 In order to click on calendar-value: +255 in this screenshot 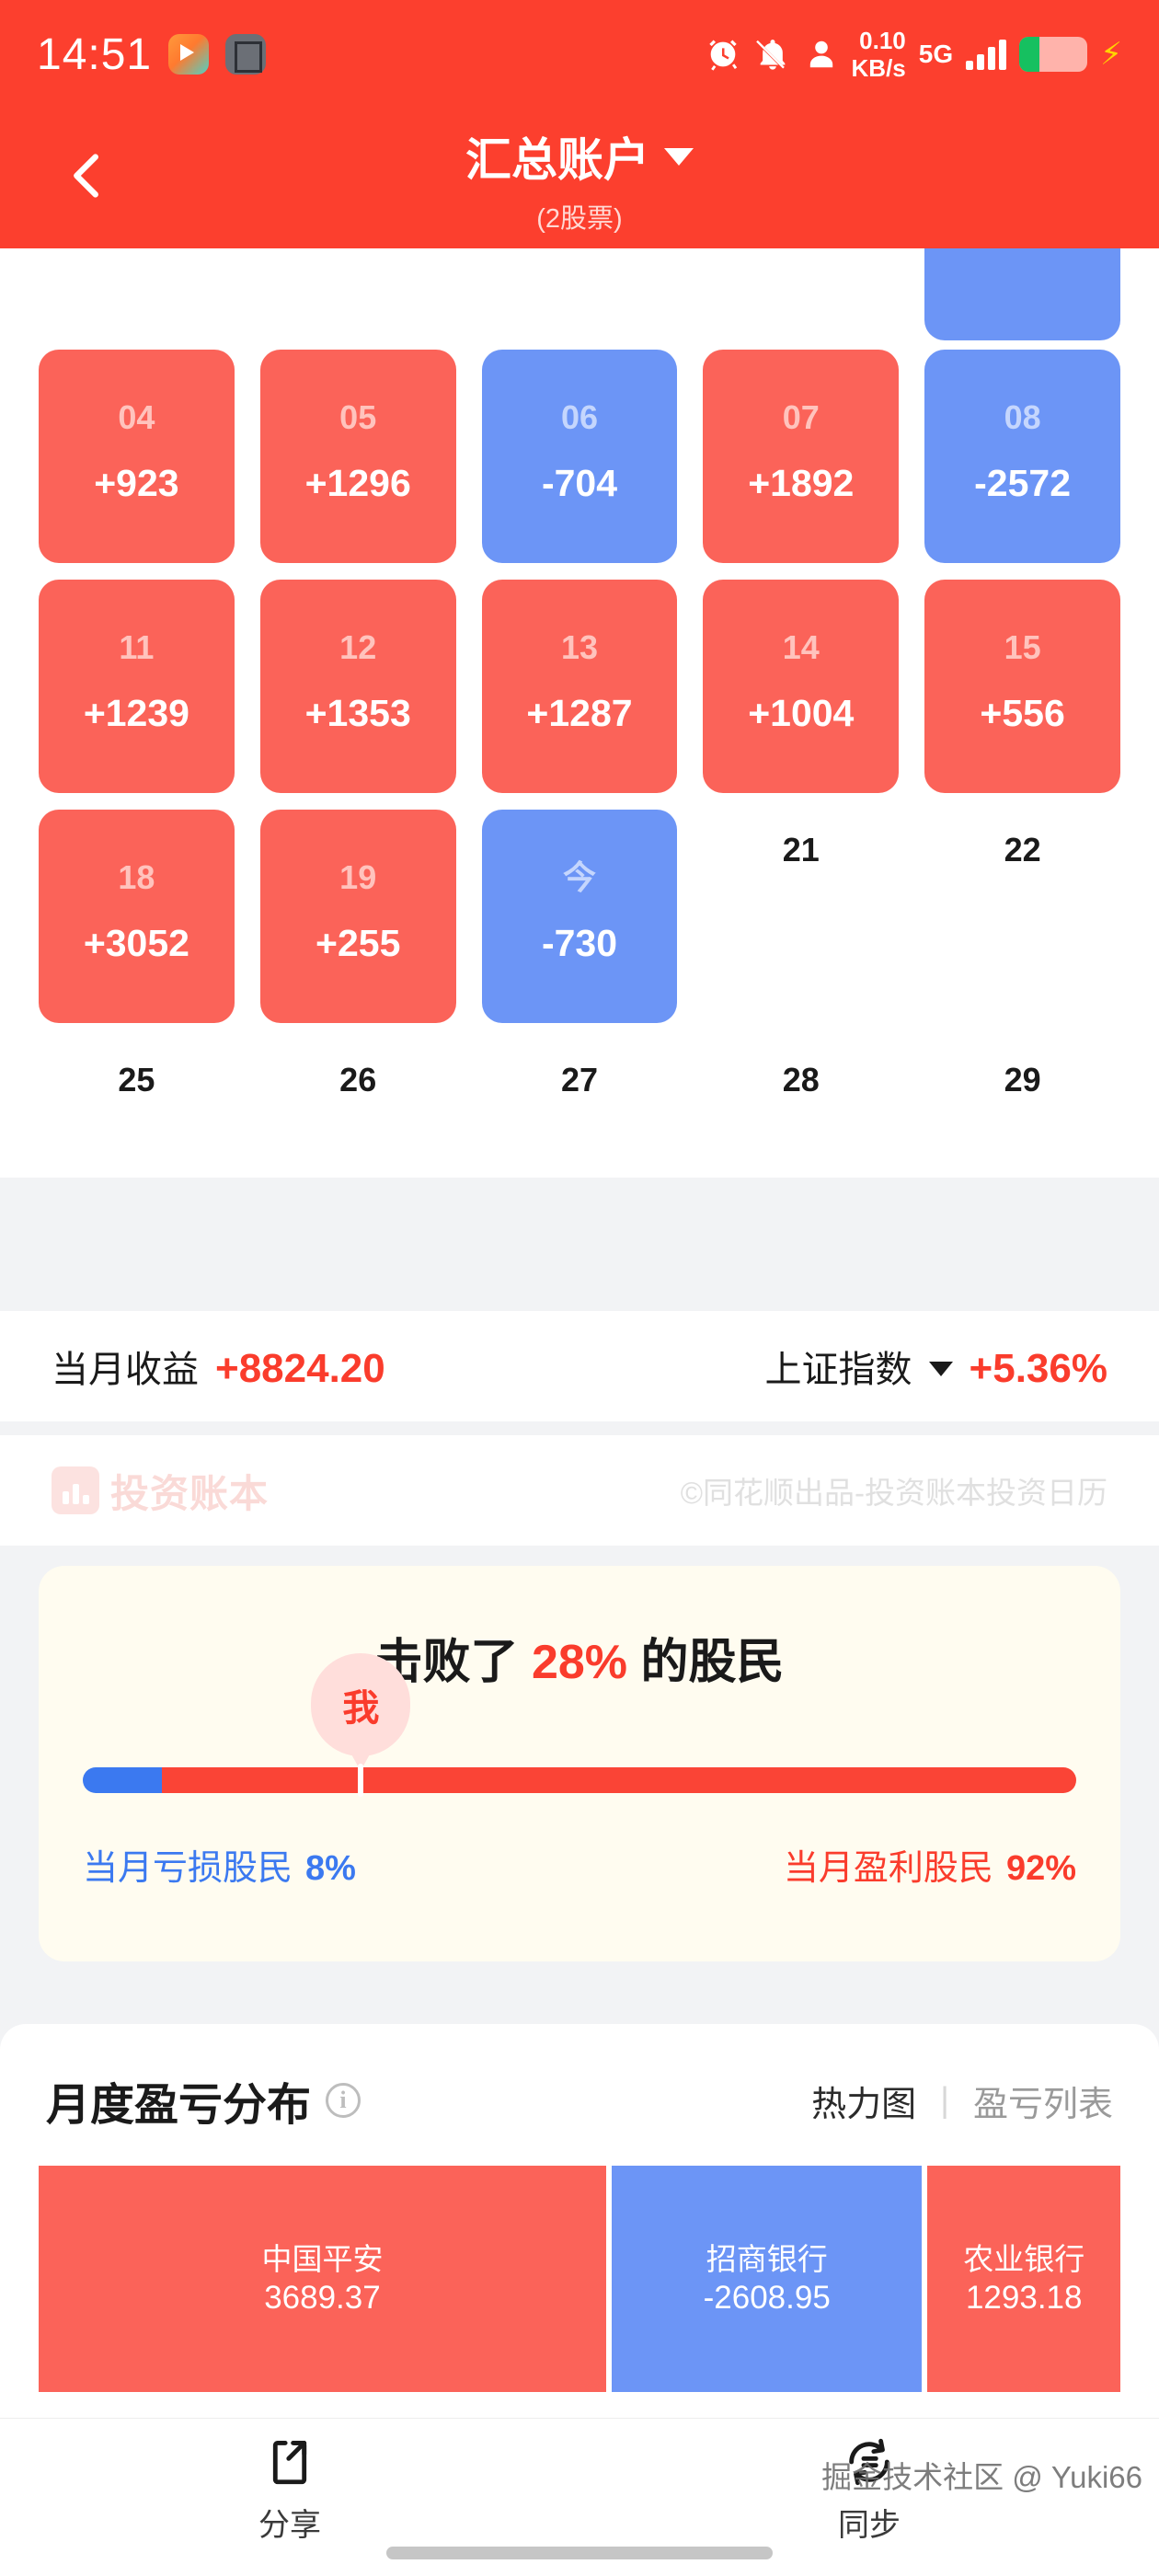, I will do `click(358, 942)`.